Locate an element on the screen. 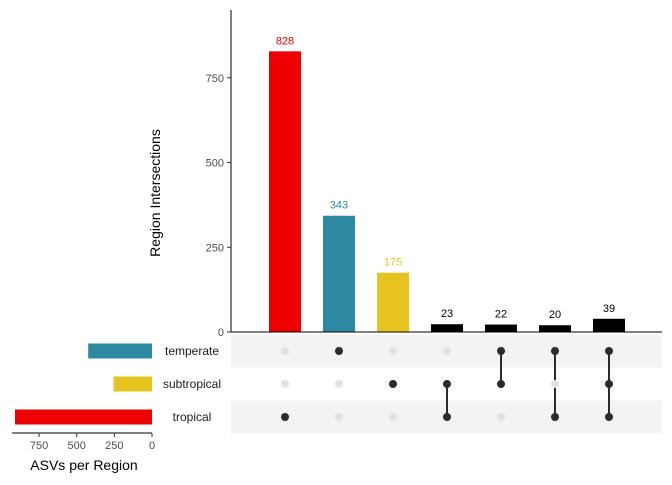  y-tick-label: 750 is located at coordinates (215, 79).